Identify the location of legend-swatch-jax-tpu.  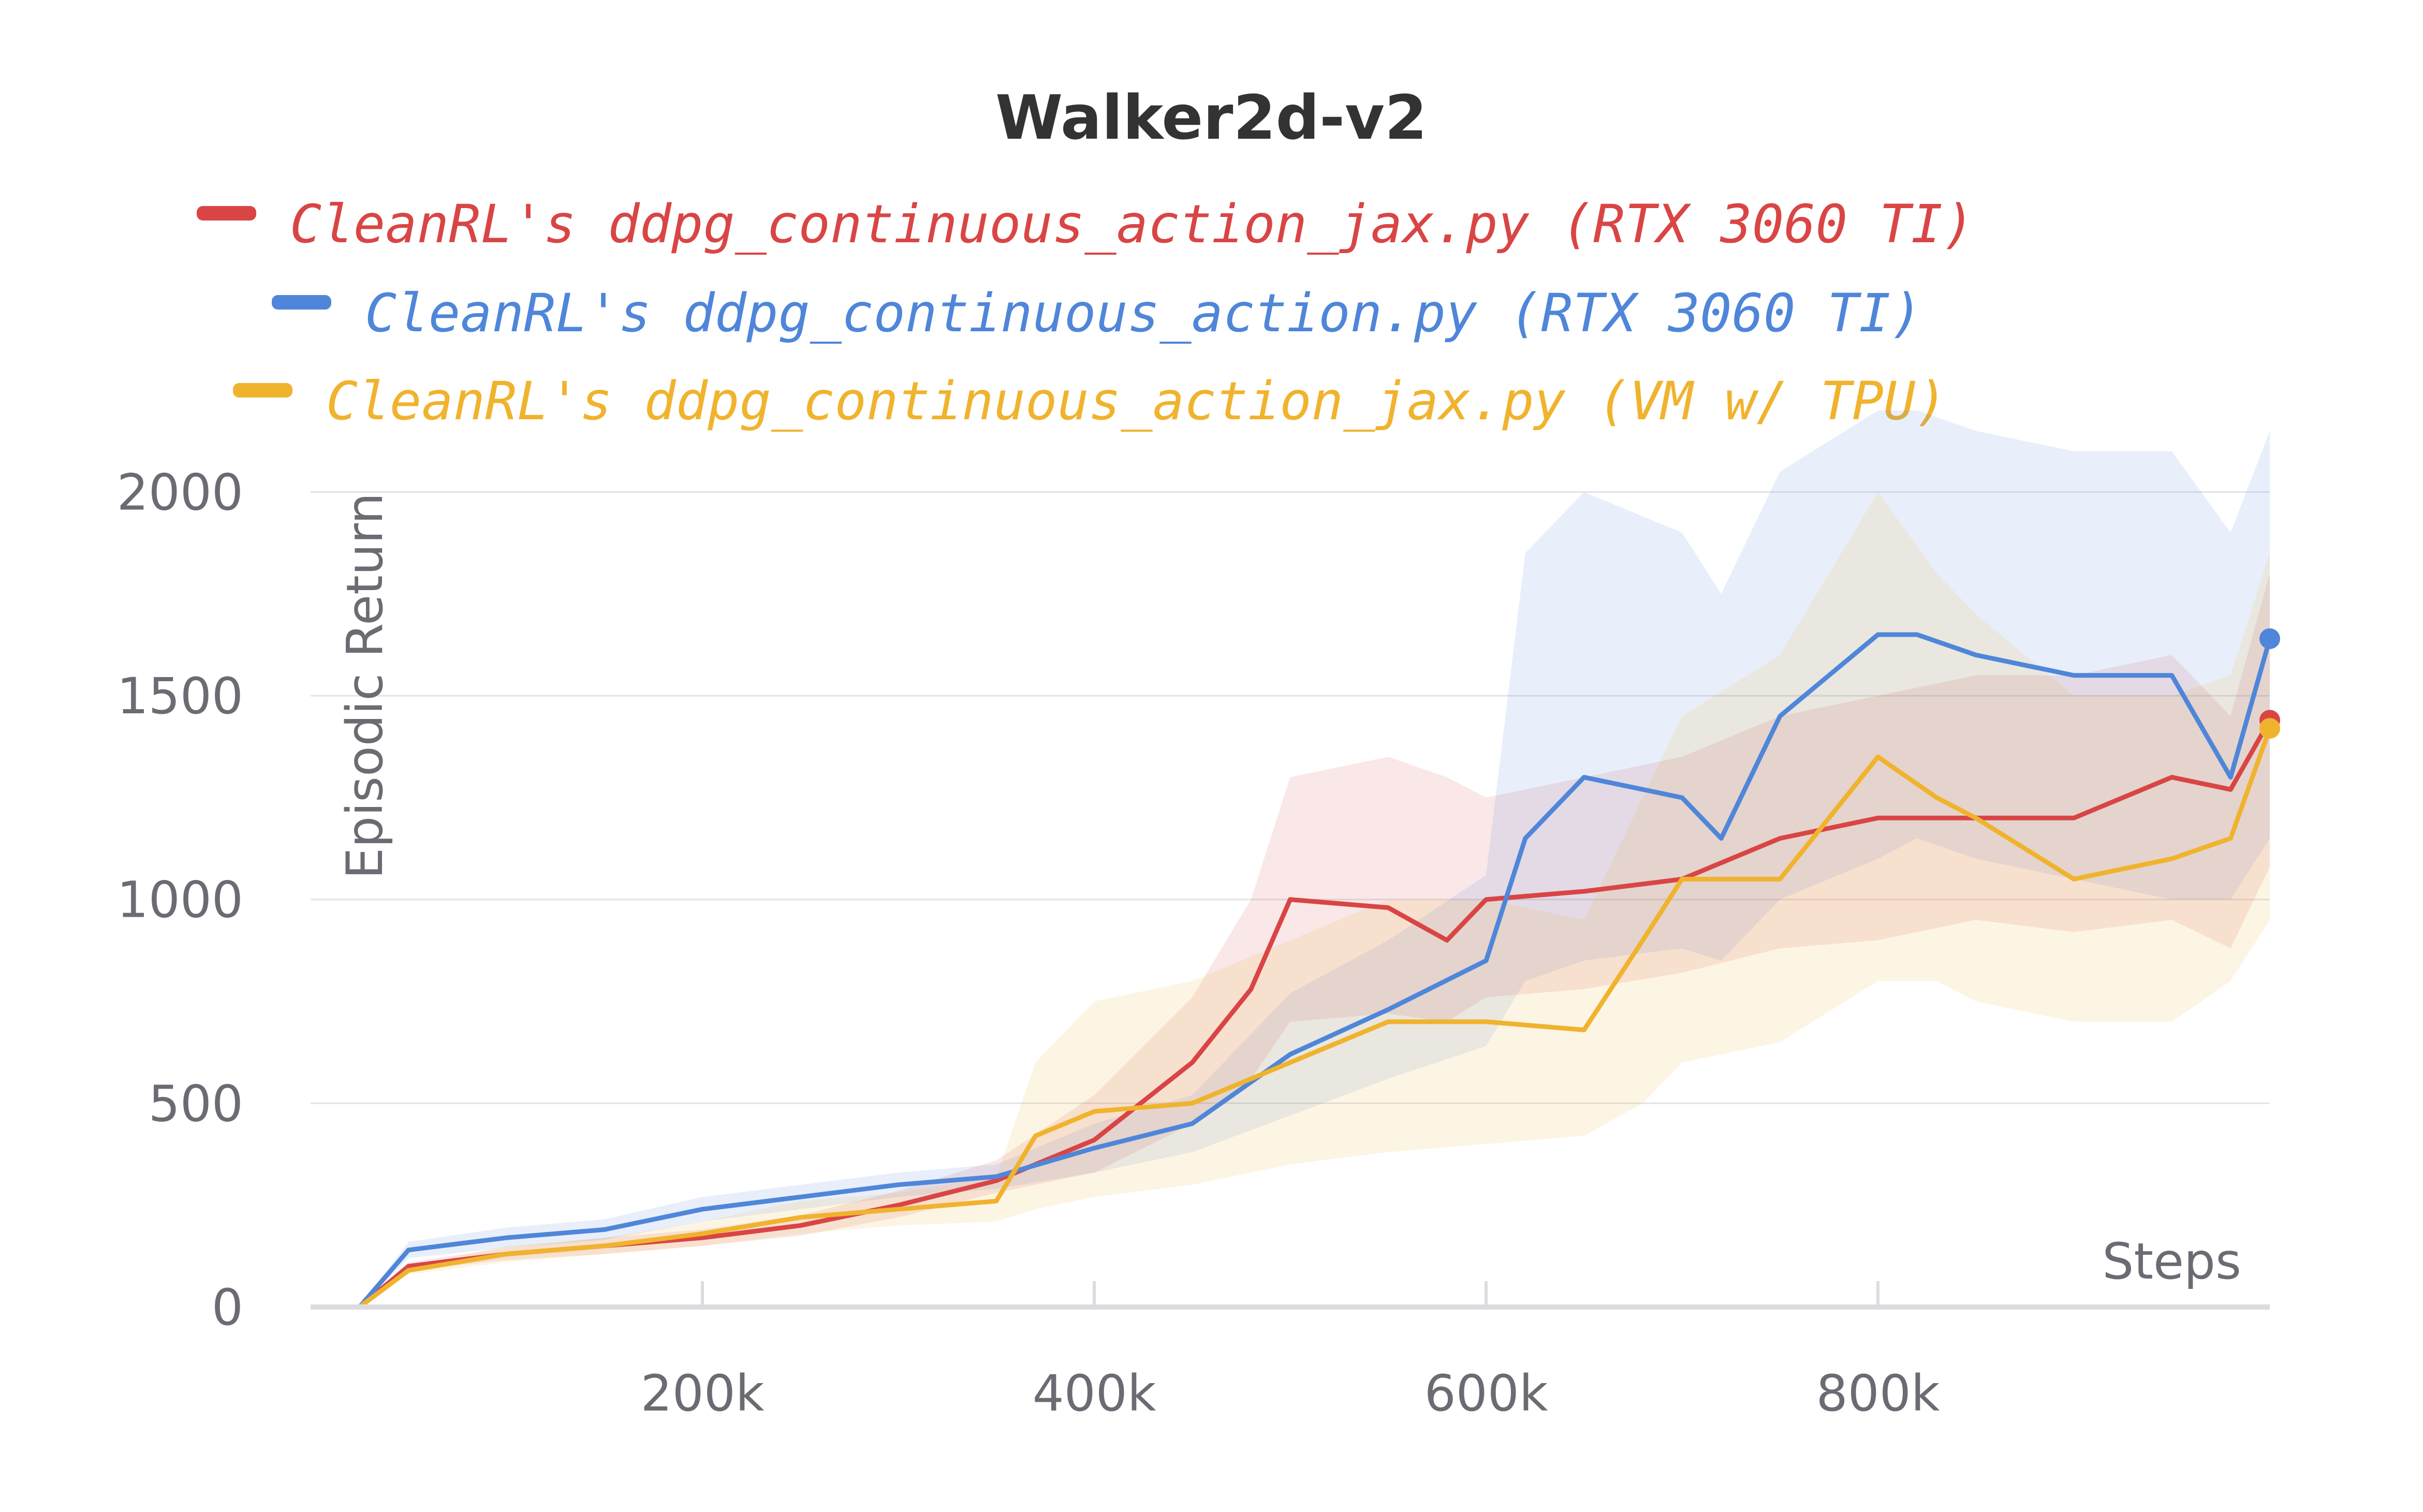
(263, 390).